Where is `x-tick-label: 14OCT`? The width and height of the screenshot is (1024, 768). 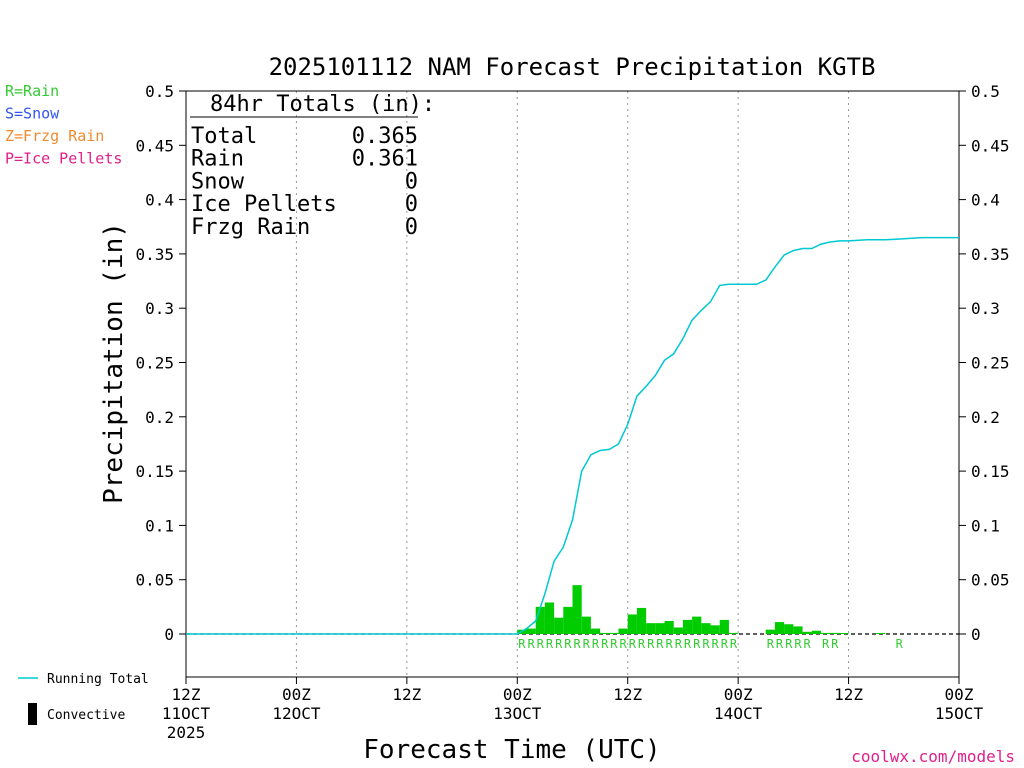
x-tick-label: 14OCT is located at coordinates (738, 713).